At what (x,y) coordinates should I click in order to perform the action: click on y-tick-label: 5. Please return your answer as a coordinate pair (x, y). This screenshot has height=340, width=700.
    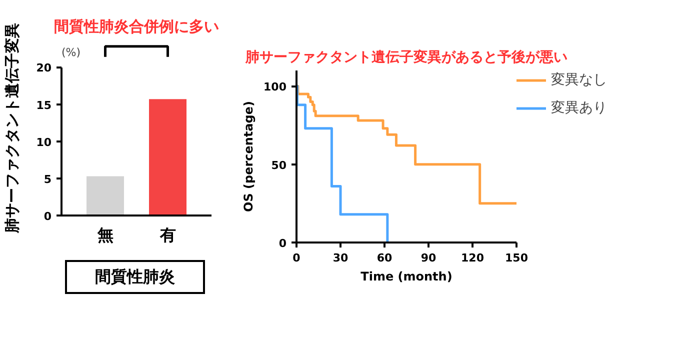
    Looking at the image, I should click on (48, 179).